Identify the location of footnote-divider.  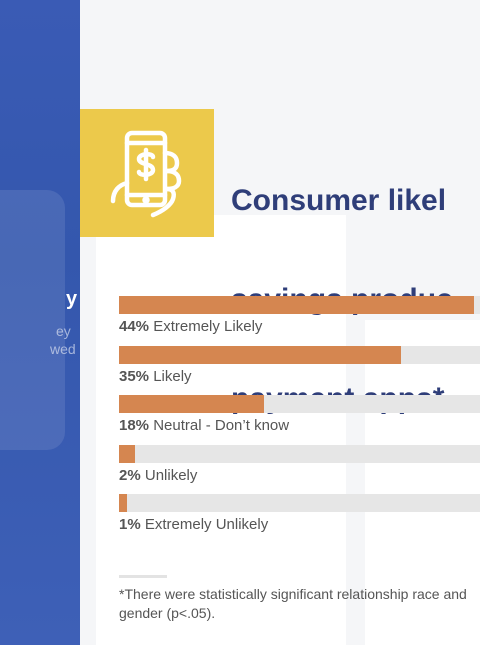
(143, 576).